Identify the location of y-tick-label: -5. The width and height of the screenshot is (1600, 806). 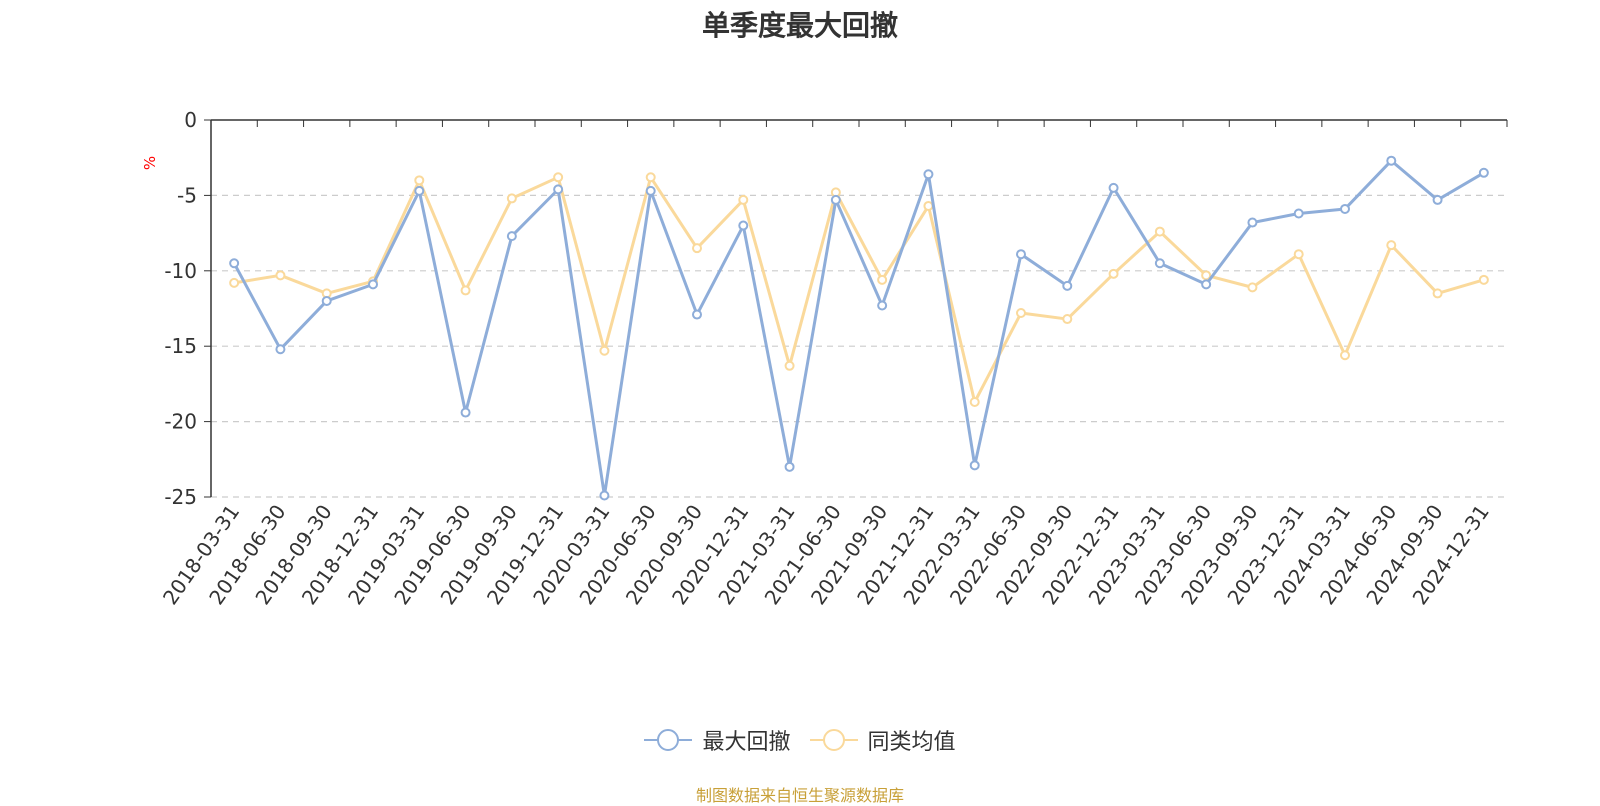
(187, 195).